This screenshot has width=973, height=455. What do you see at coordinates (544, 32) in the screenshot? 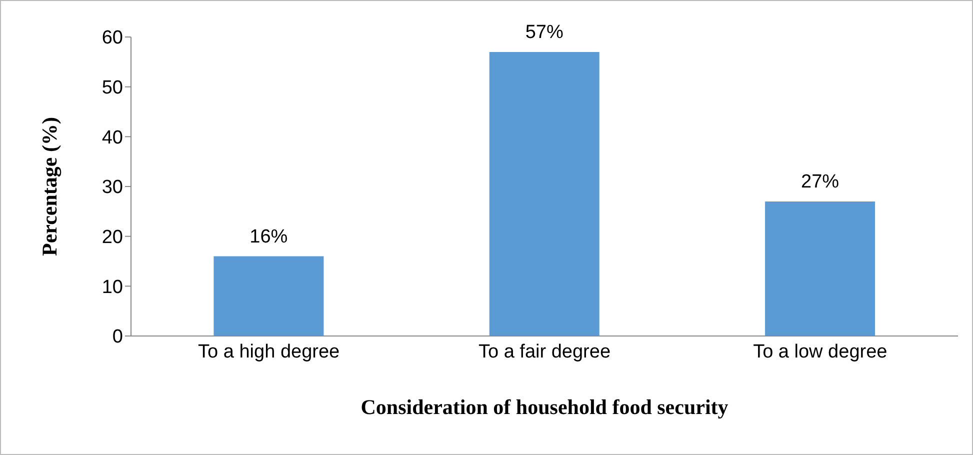
I see `data-label: 57%` at bounding box center [544, 32].